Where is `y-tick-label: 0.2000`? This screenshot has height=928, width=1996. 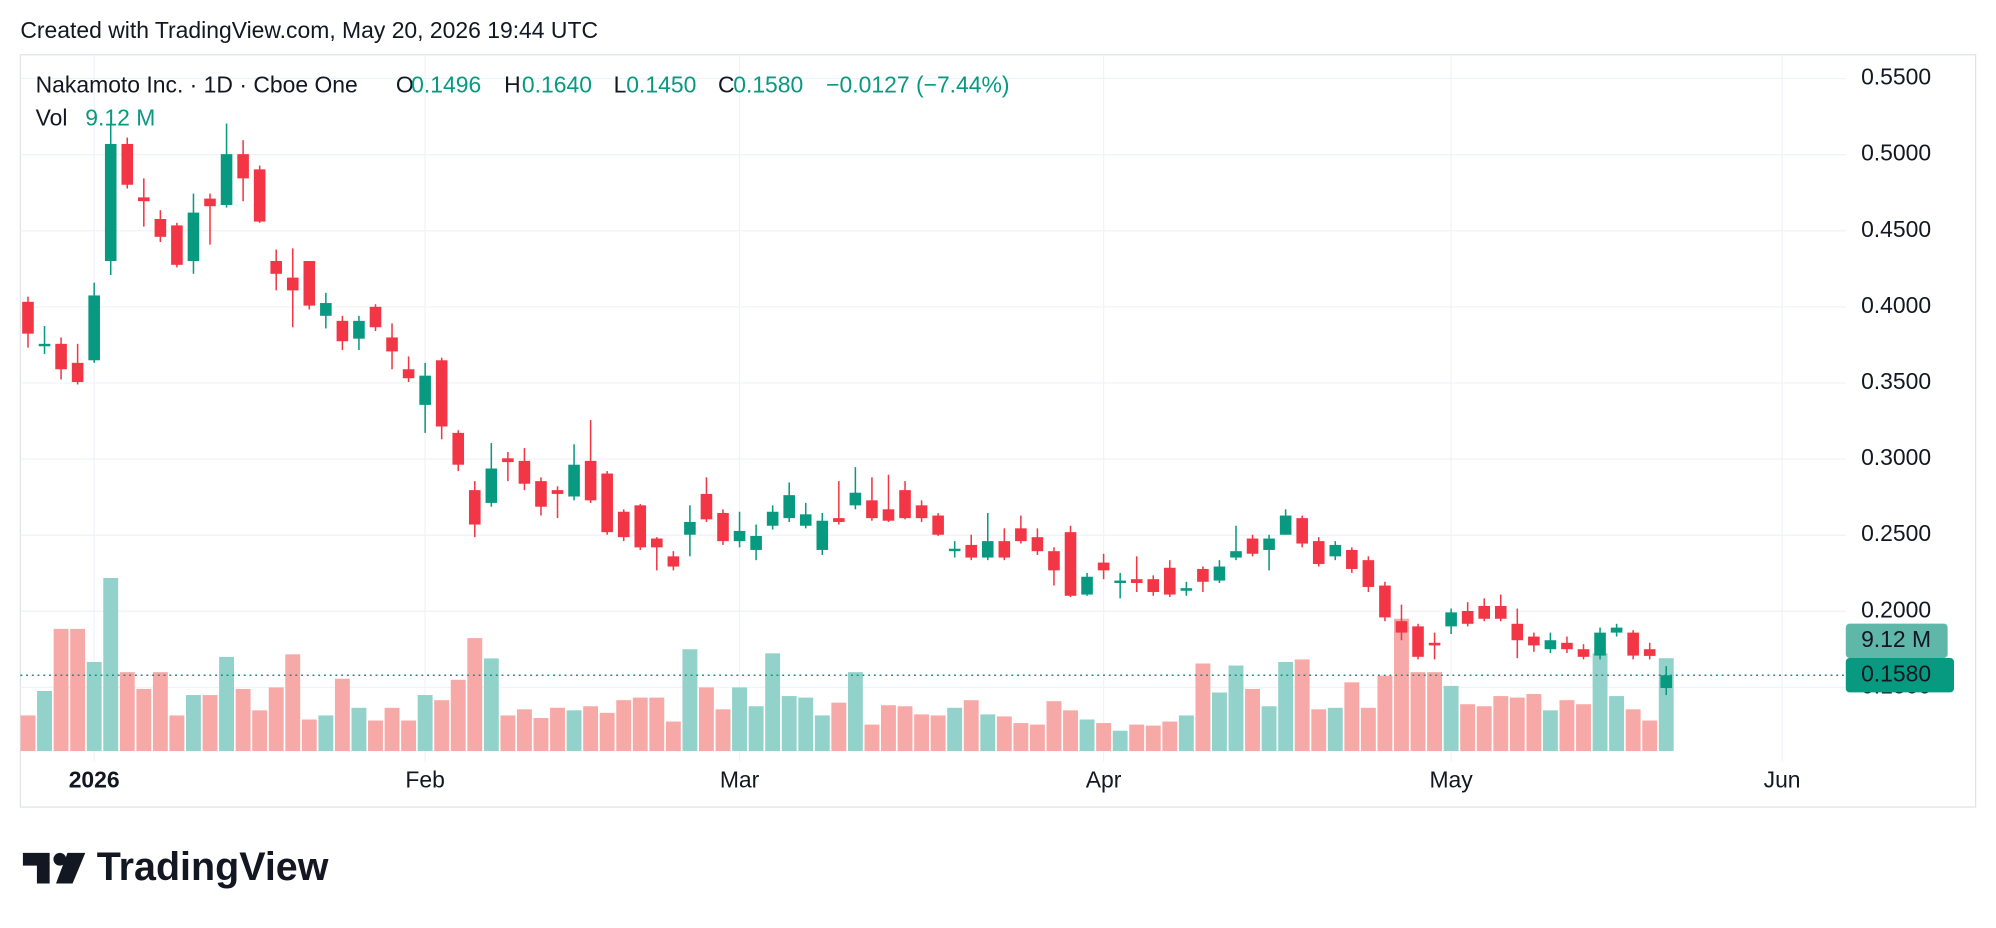
y-tick-label: 0.2000 is located at coordinates (1896, 609).